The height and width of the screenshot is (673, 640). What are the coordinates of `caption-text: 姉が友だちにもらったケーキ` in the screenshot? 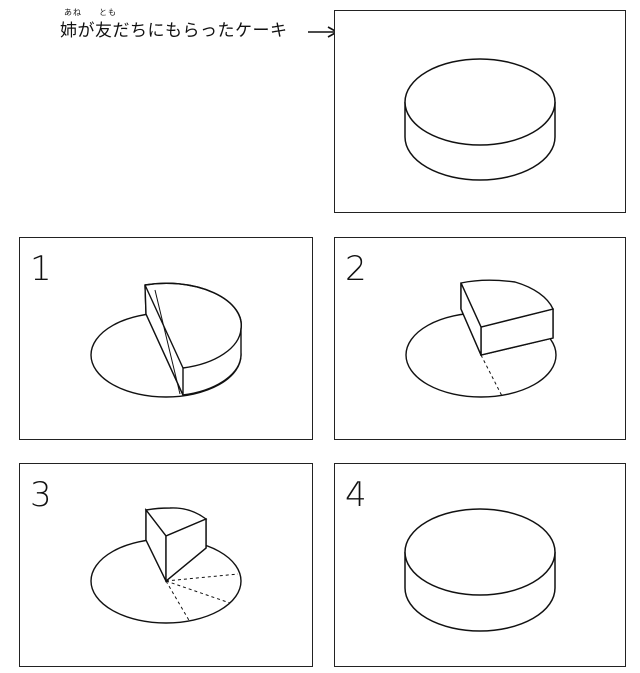 It's located at (174, 31).